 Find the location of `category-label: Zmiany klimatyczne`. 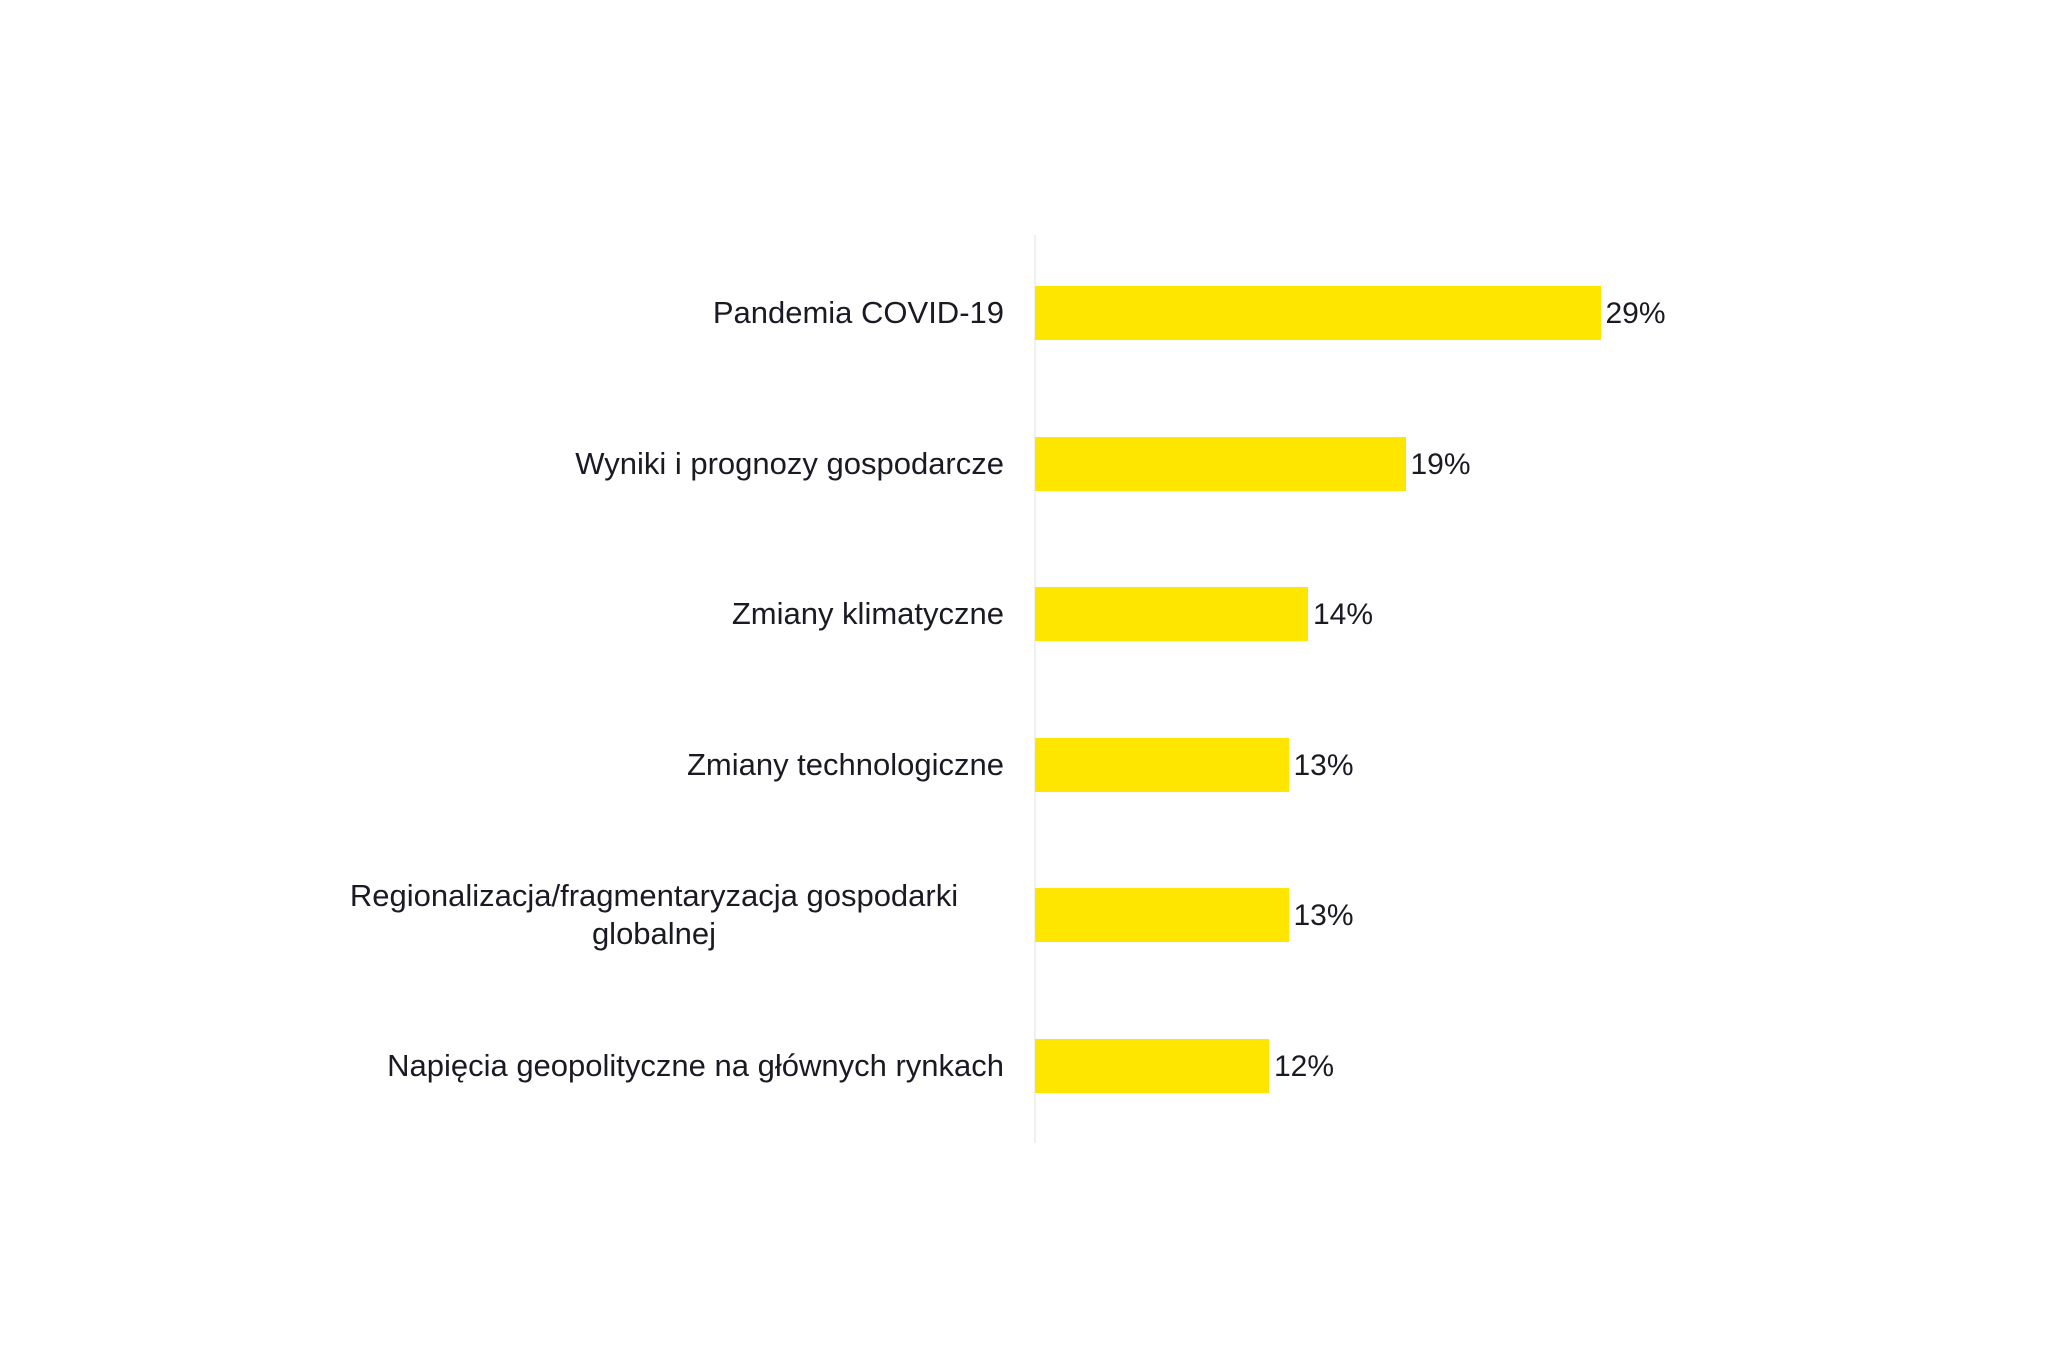

category-label: Zmiany klimatyczne is located at coordinates (867, 614).